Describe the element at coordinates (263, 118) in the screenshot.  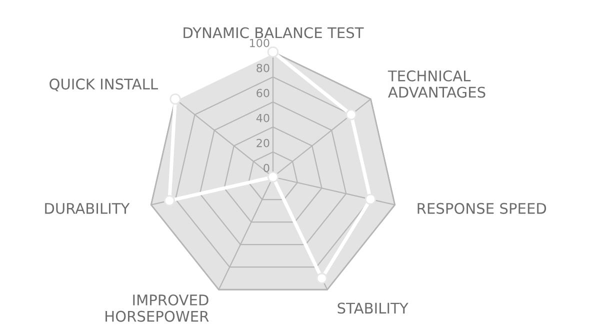
I see `y-tick-label: 40` at that location.